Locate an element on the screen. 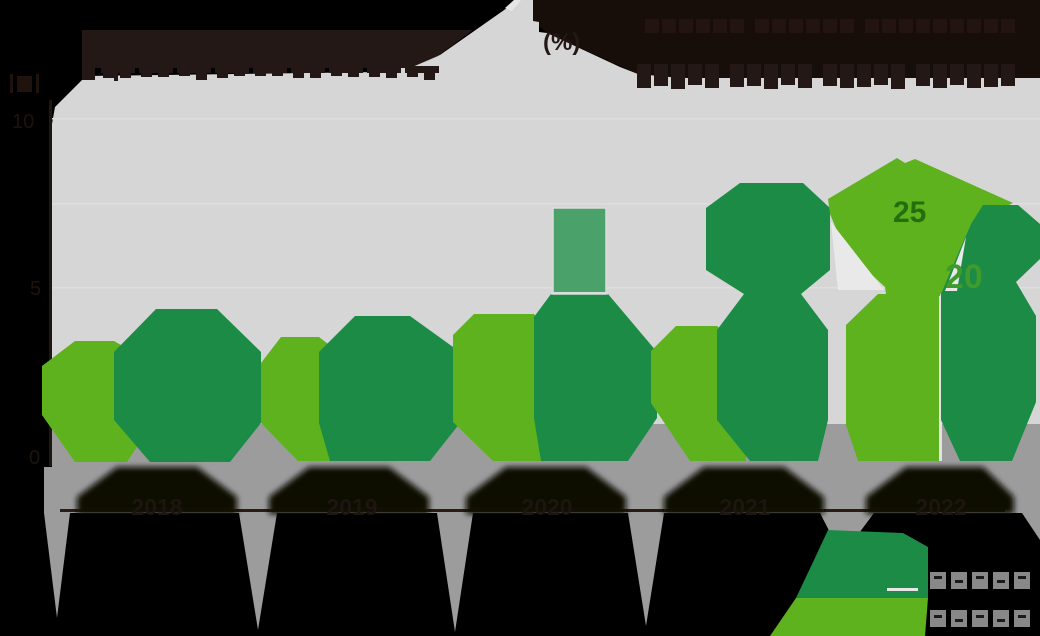 This screenshot has height=636, width=1040. svg-text: 2022 is located at coordinates (940, 507).